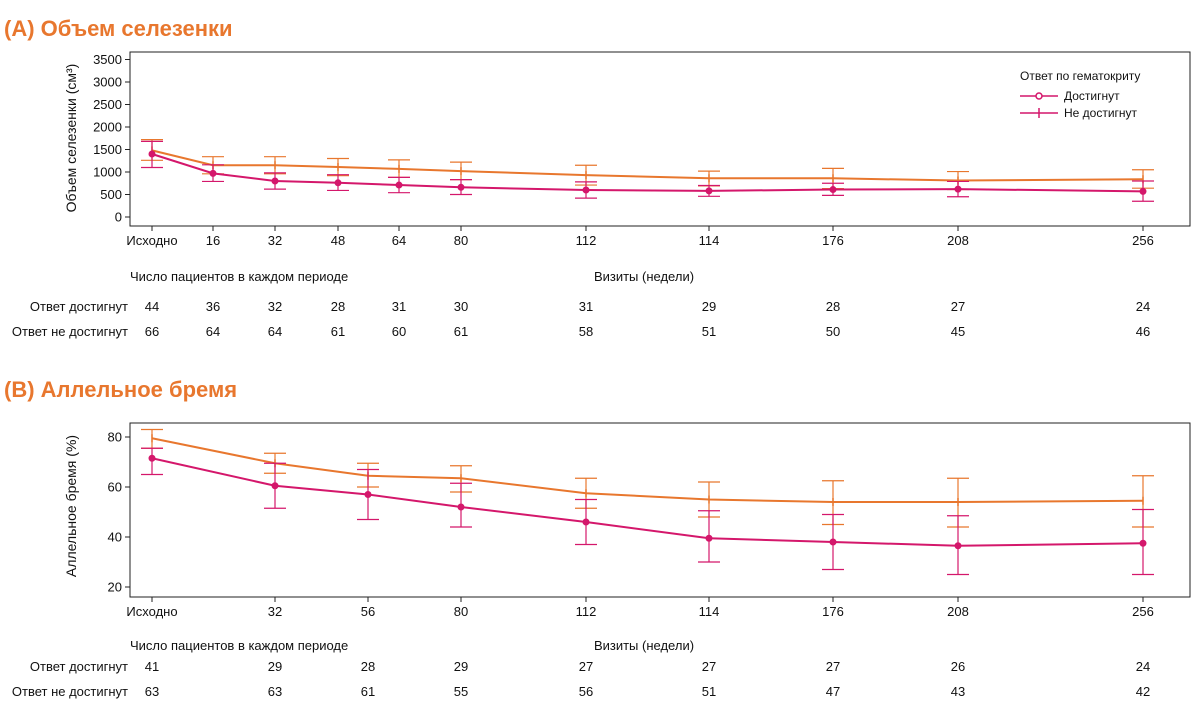 Image resolution: width=1200 pixels, height=716 pixels. Describe the element at coordinates (118, 217) in the screenshot. I see `y-tick-label: 0` at that location.